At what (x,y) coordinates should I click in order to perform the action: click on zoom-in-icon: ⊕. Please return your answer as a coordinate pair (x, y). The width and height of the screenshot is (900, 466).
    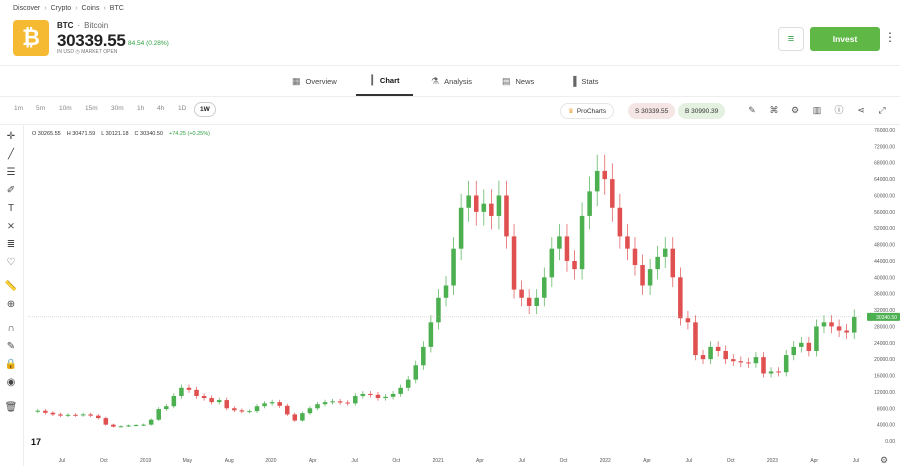
    Looking at the image, I should click on (11, 304).